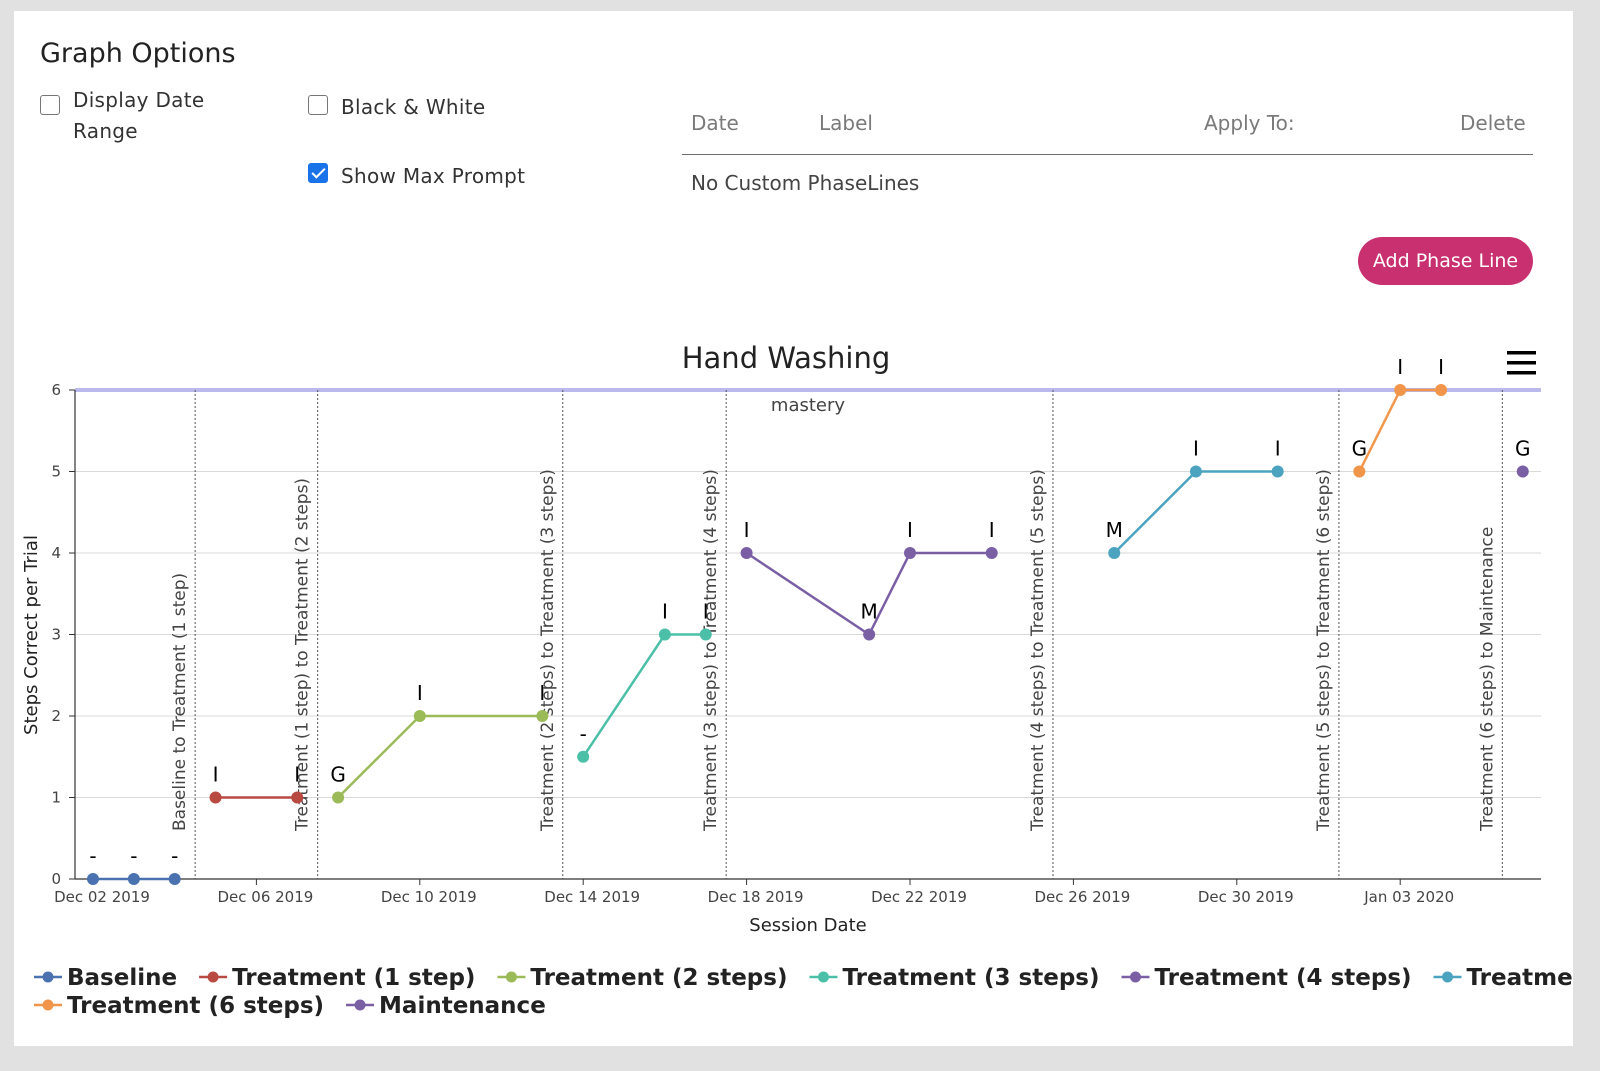 Image resolution: width=1600 pixels, height=1071 pixels. Describe the element at coordinates (1282, 978) in the screenshot. I see `legend-label: Treatment (4 steps)` at that location.